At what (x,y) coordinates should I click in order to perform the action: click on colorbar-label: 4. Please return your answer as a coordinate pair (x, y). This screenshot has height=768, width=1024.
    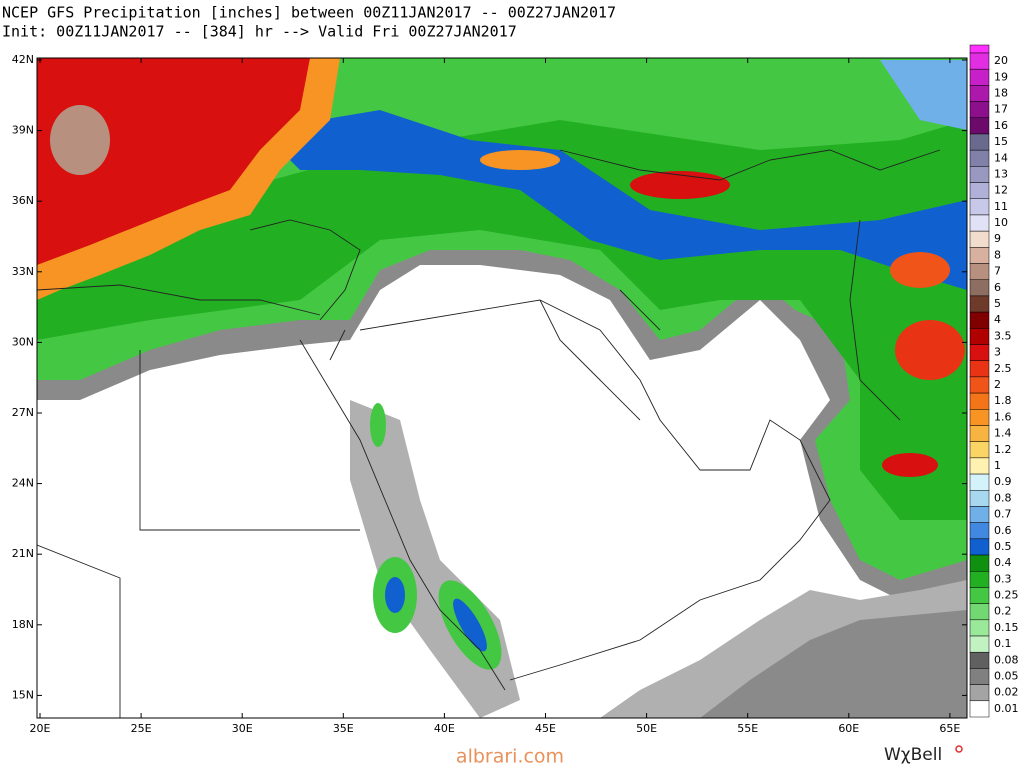
    Looking at the image, I should click on (997, 319).